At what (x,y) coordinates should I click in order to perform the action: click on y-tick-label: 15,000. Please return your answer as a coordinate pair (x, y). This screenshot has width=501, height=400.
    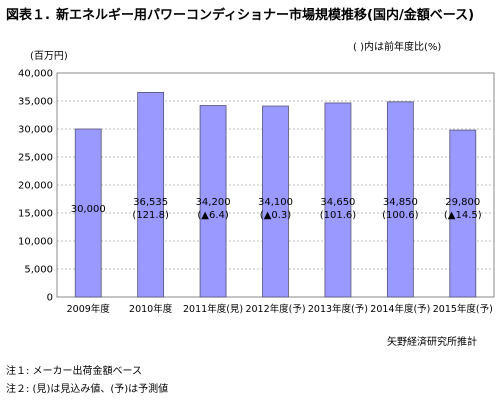
    Looking at the image, I should click on (35, 214).